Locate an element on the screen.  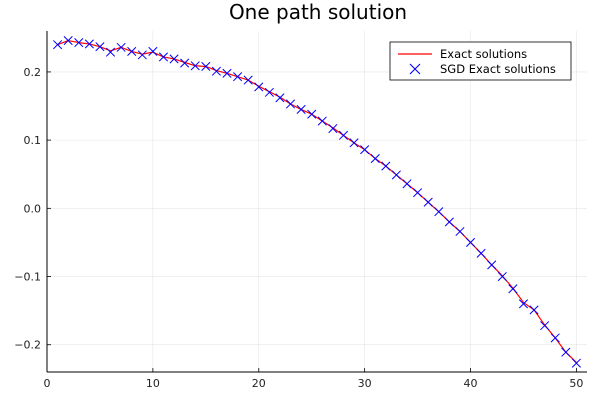
x-tick-label-1: 10 is located at coordinates (153, 383).